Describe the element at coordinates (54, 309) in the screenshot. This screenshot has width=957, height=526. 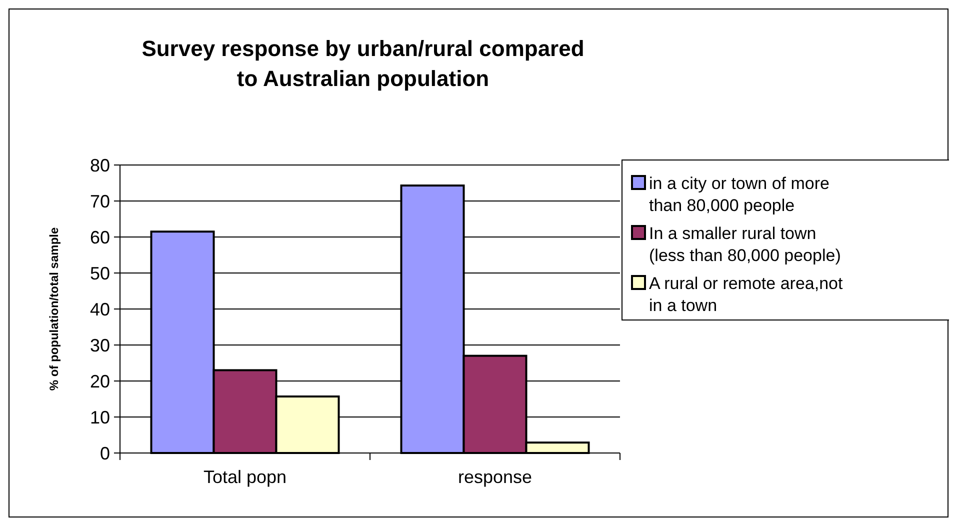
I see `y-axis-title: % of population/total sample` at that location.